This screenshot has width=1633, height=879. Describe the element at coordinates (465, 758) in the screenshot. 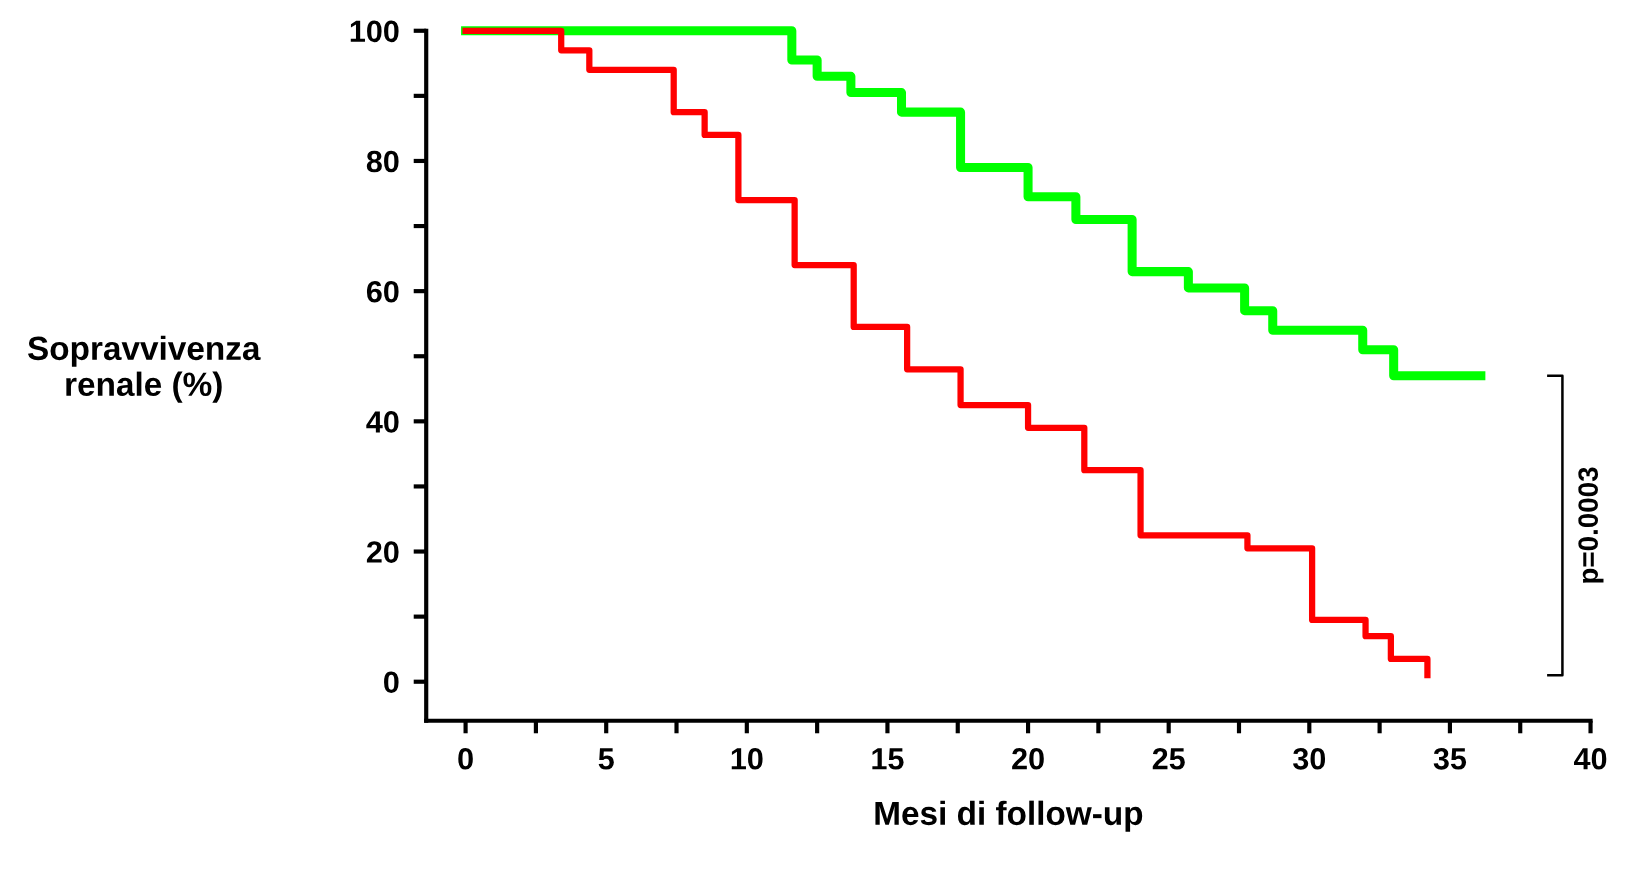

I see `x-tick-label: 0` at that location.